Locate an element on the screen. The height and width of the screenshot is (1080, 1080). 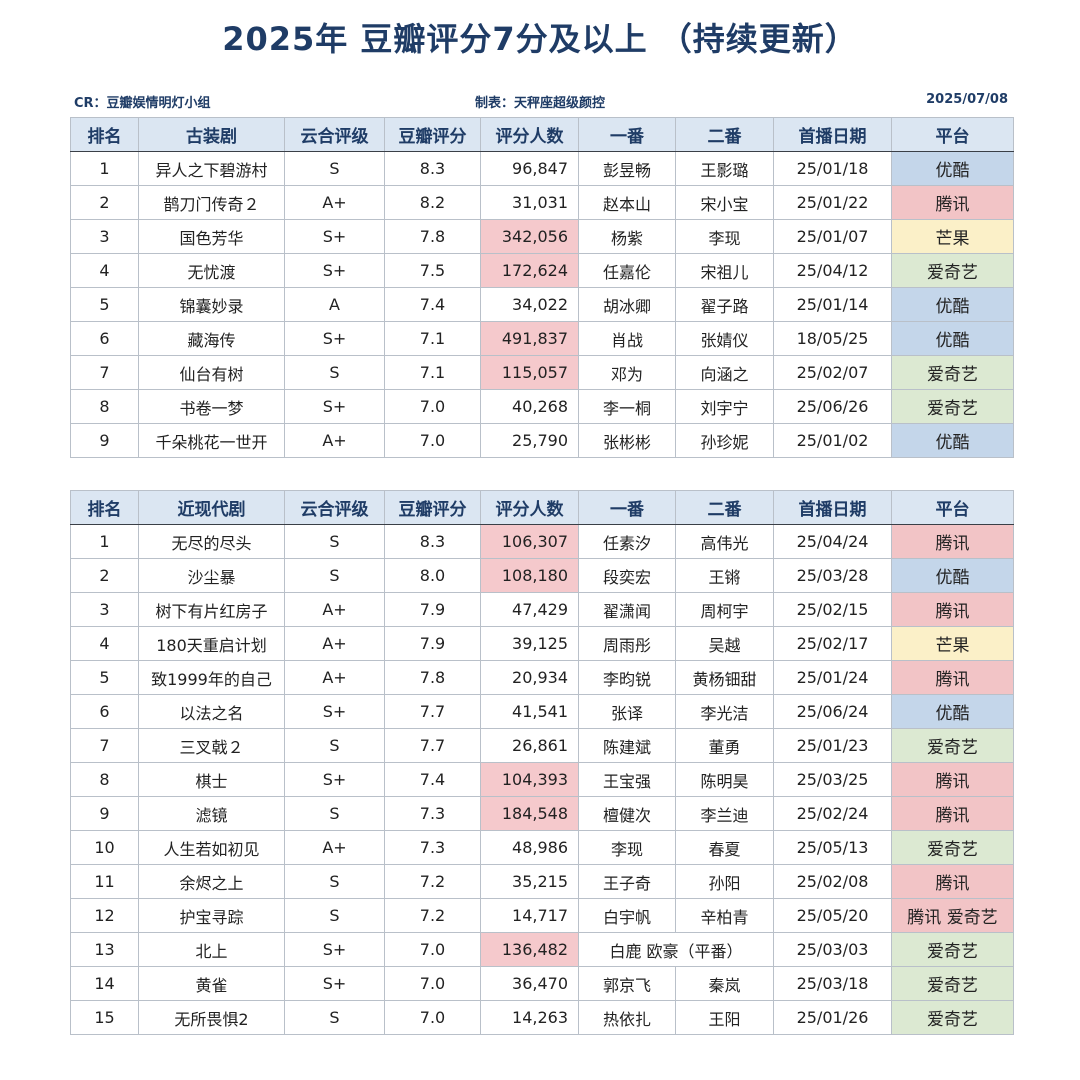
rank-cell: 13 is located at coordinates (104, 949).